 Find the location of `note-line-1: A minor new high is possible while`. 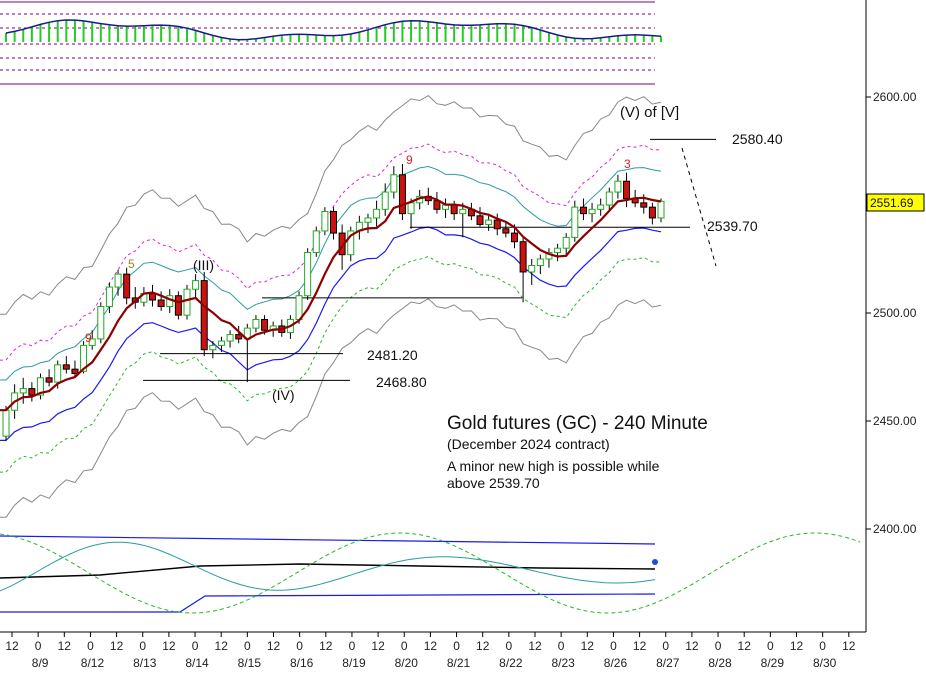

note-line-1: A minor new high is possible while is located at coordinates (553, 466).